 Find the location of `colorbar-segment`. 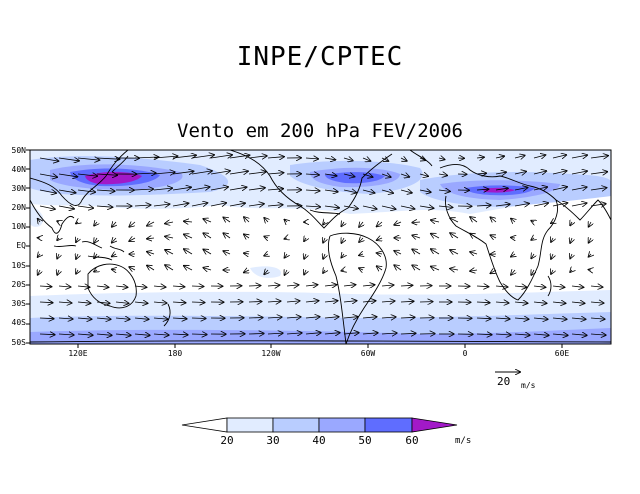

colorbar-segment is located at coordinates (204, 425).